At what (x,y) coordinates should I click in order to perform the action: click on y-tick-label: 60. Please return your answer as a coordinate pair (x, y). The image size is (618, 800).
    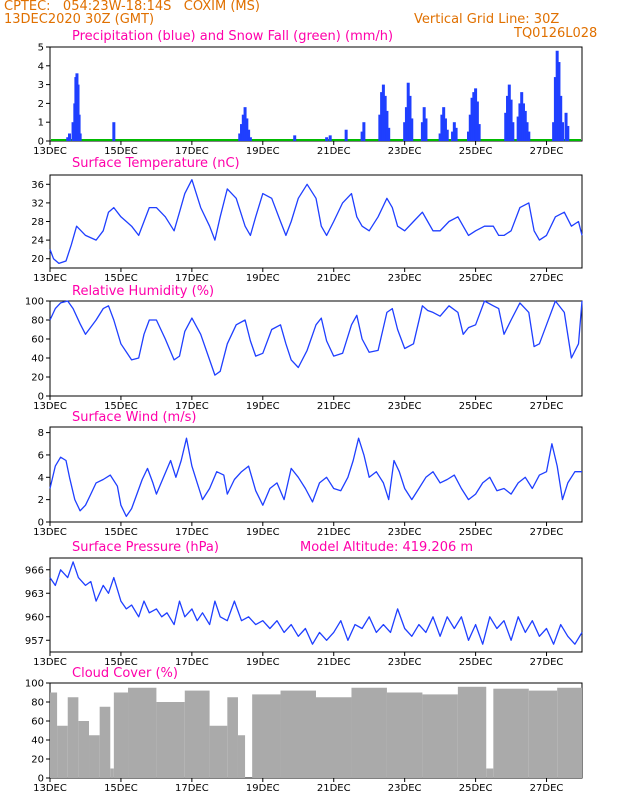
    Looking at the image, I should click on (37, 340).